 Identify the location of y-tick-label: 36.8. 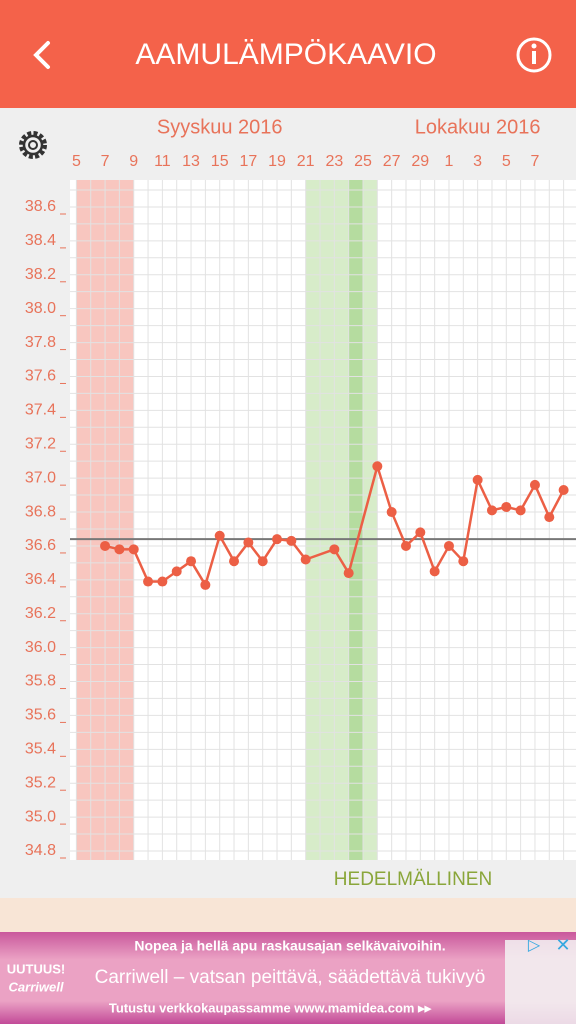
(40, 511).